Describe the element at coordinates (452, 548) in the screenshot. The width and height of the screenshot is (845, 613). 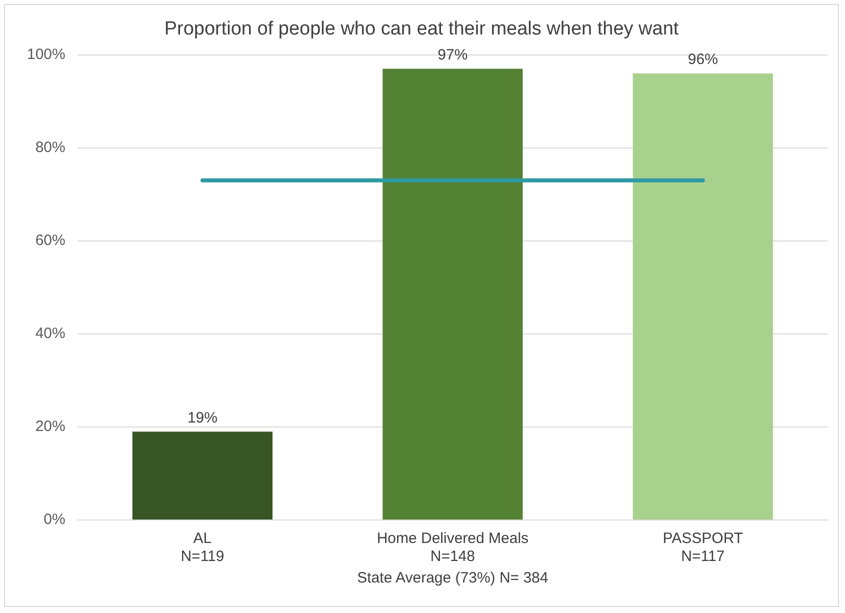
I see `x-tick-label: Home Delivered Meals N=148` at that location.